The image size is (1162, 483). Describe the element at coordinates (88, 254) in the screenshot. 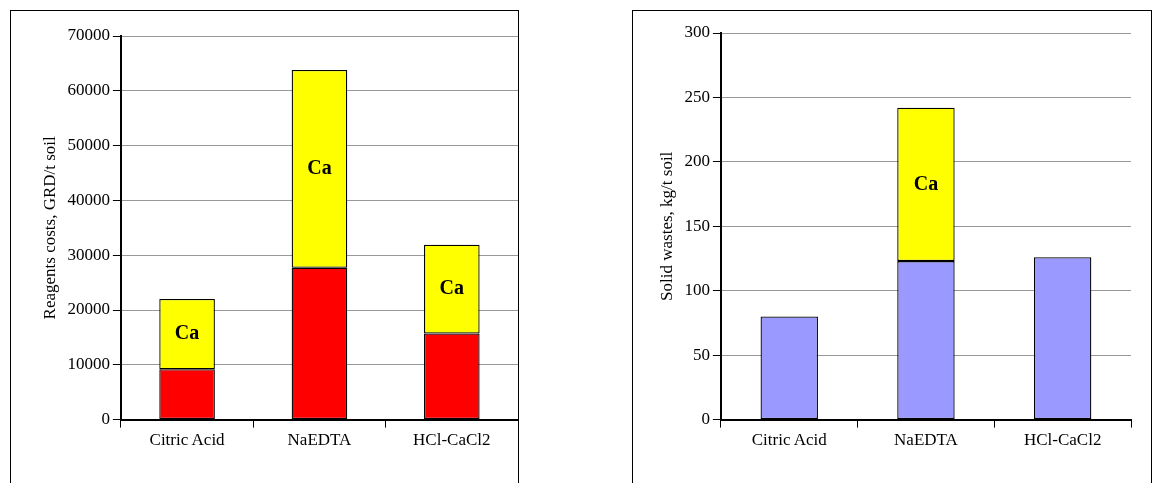

I see `y-tick-label: 30000` at that location.